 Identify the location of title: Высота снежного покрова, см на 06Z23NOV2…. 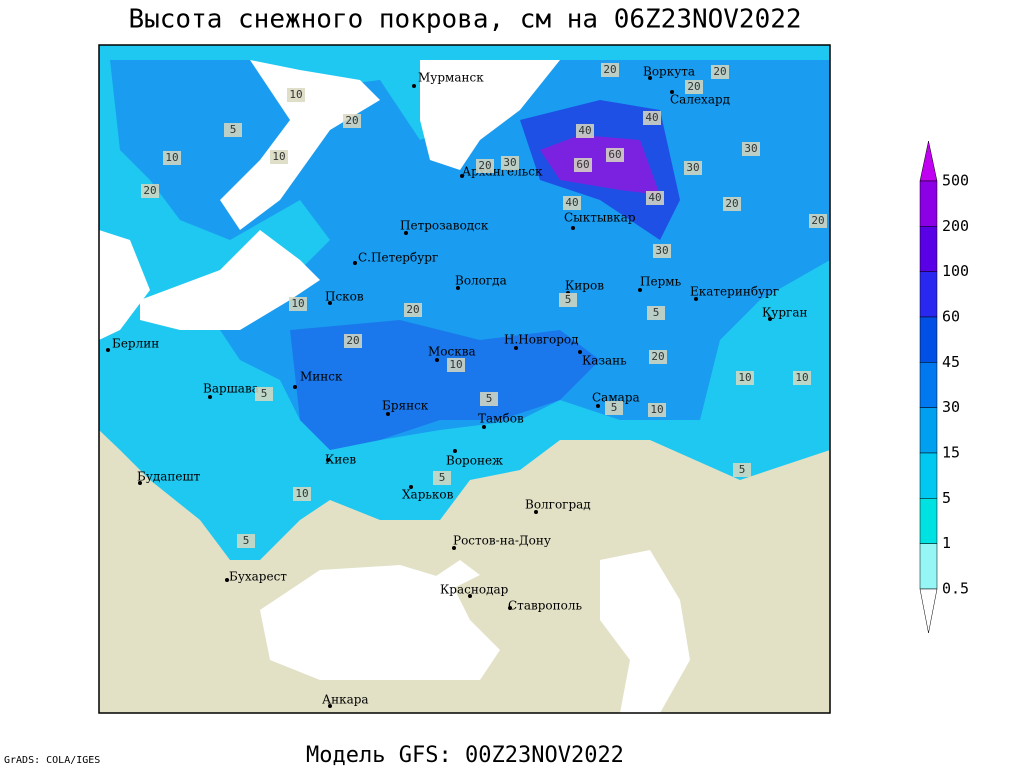
(464, 20).